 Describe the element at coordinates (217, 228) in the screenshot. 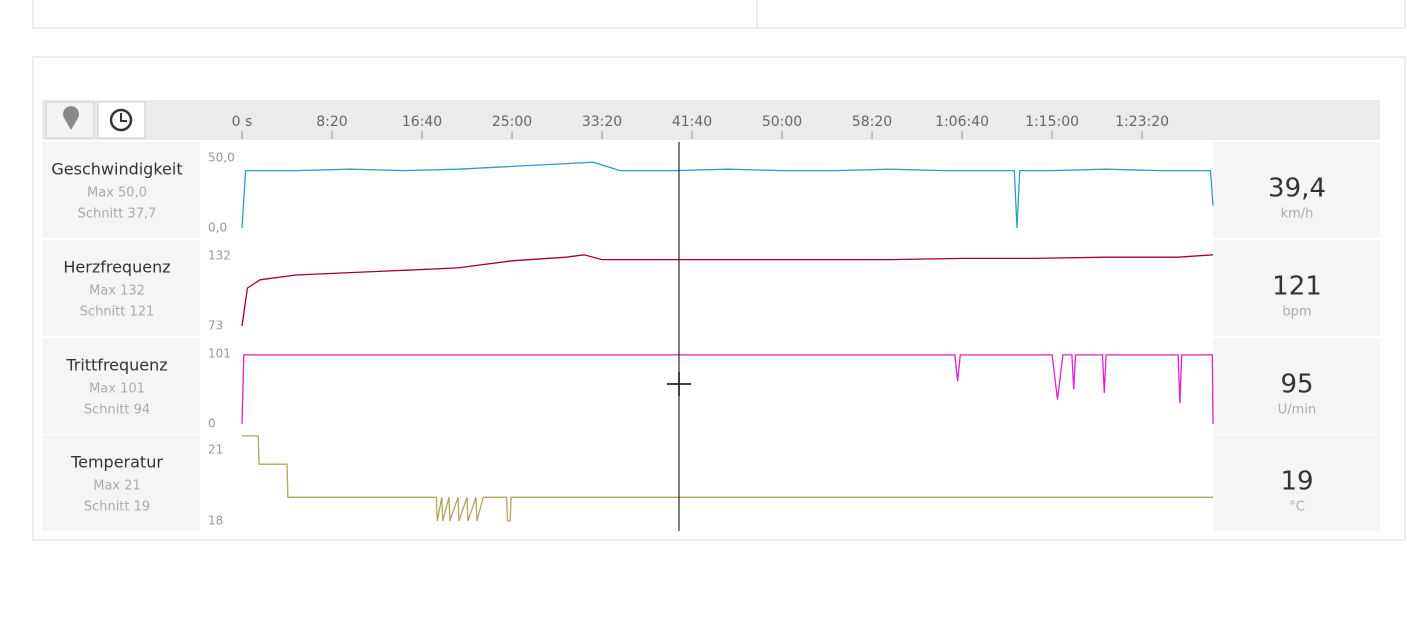

I see `y-tick-label: 0,0` at that location.